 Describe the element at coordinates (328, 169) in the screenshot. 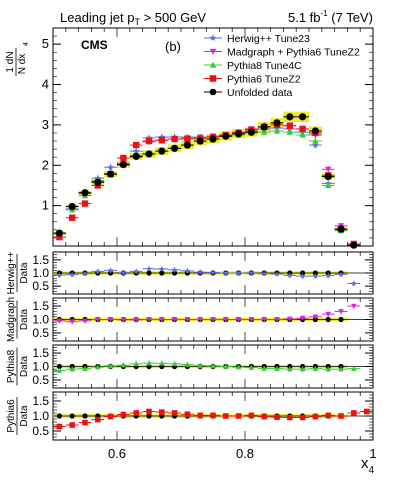

I see `madgraph-point` at that location.